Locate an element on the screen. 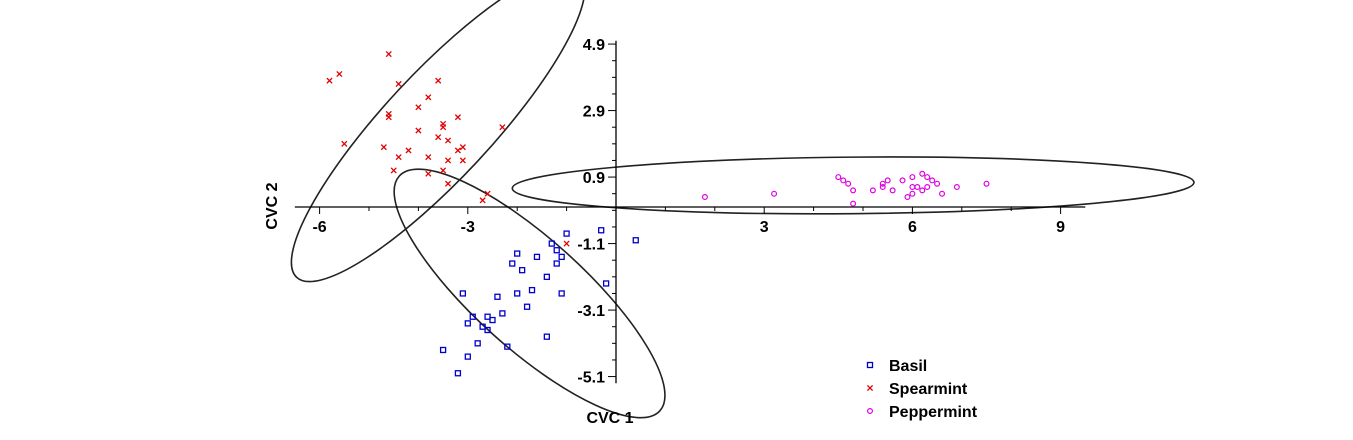 This screenshot has height=440, width=1353. confidence-ellipse-basil is located at coordinates (529, 293).